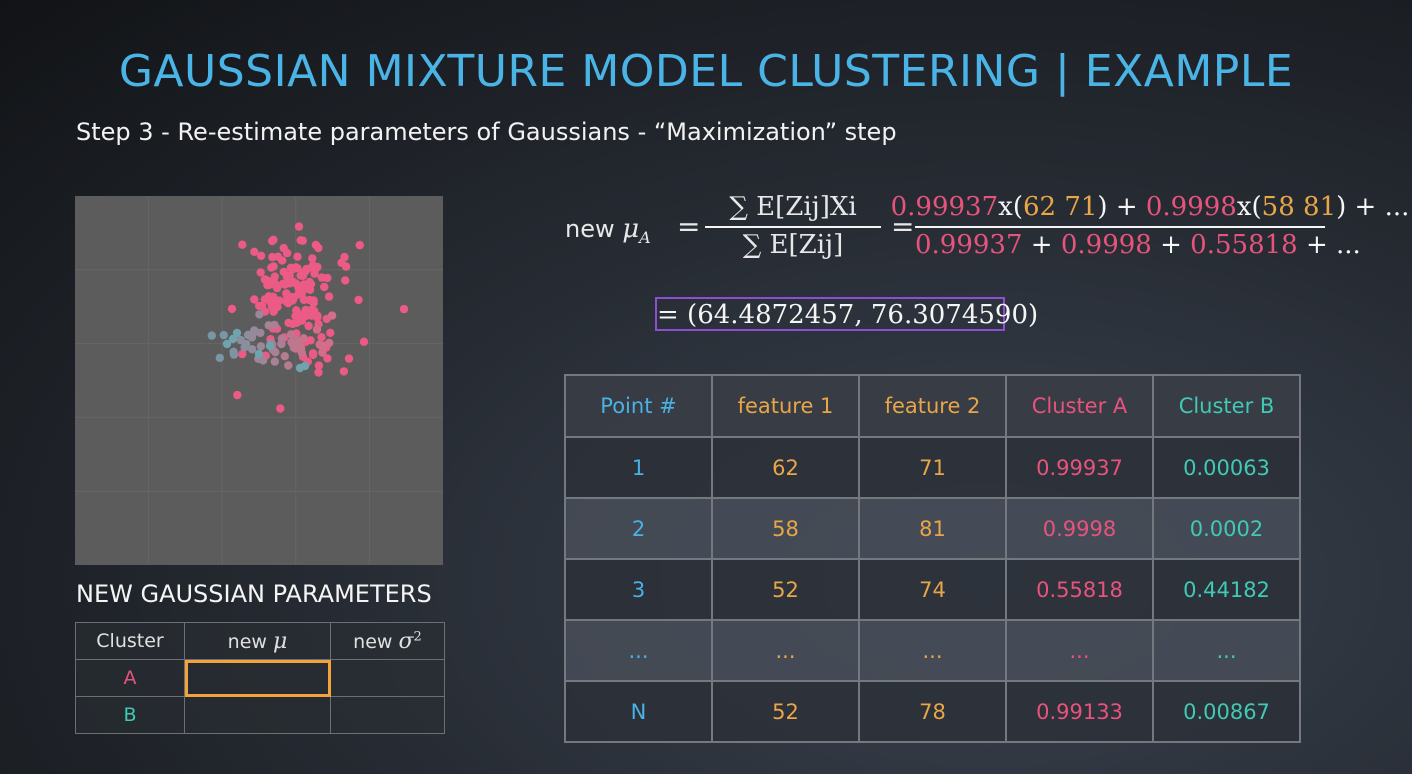 The image size is (1412, 774). Describe the element at coordinates (1226, 467) in the screenshot. I see `table-cell: 0.00063` at that location.